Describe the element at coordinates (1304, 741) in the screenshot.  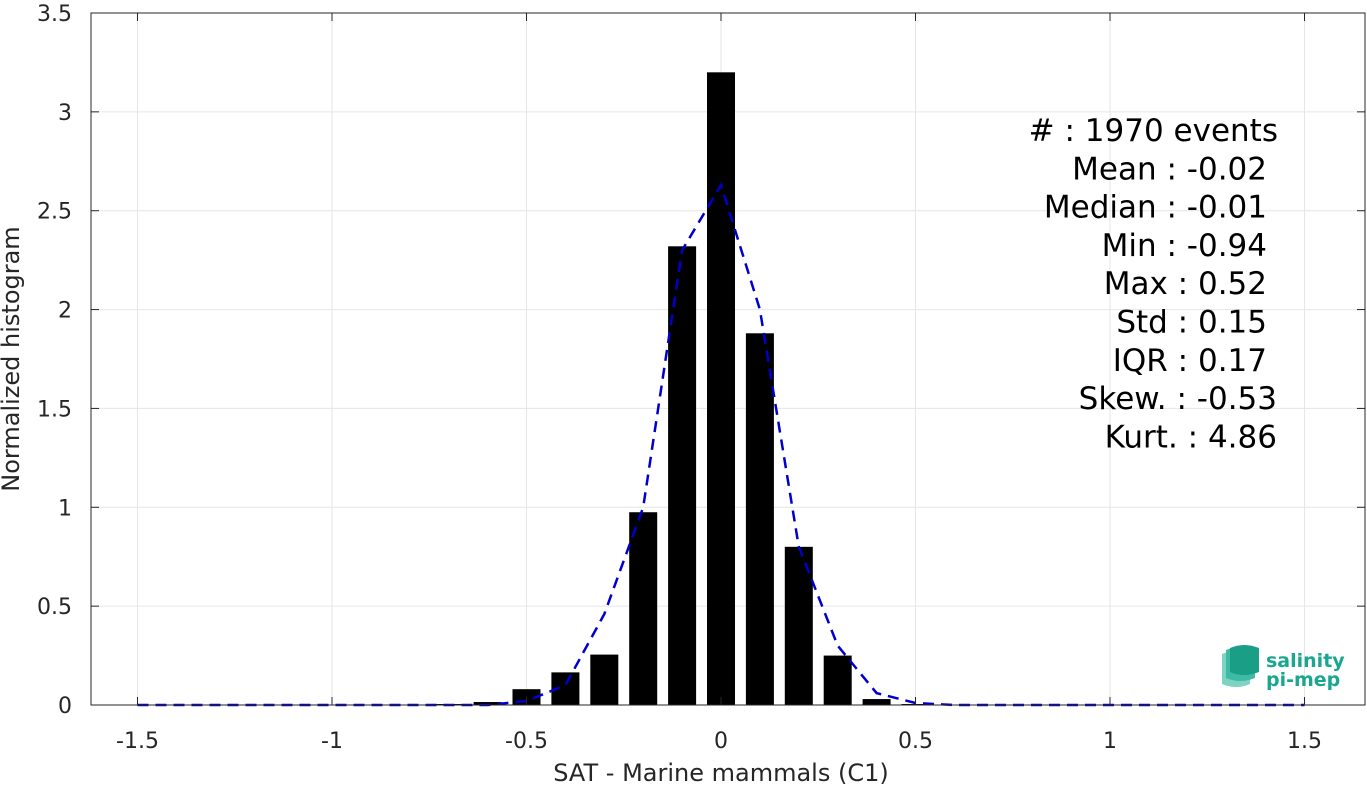
I see `x-tick-label-6: 1.5` at that location.